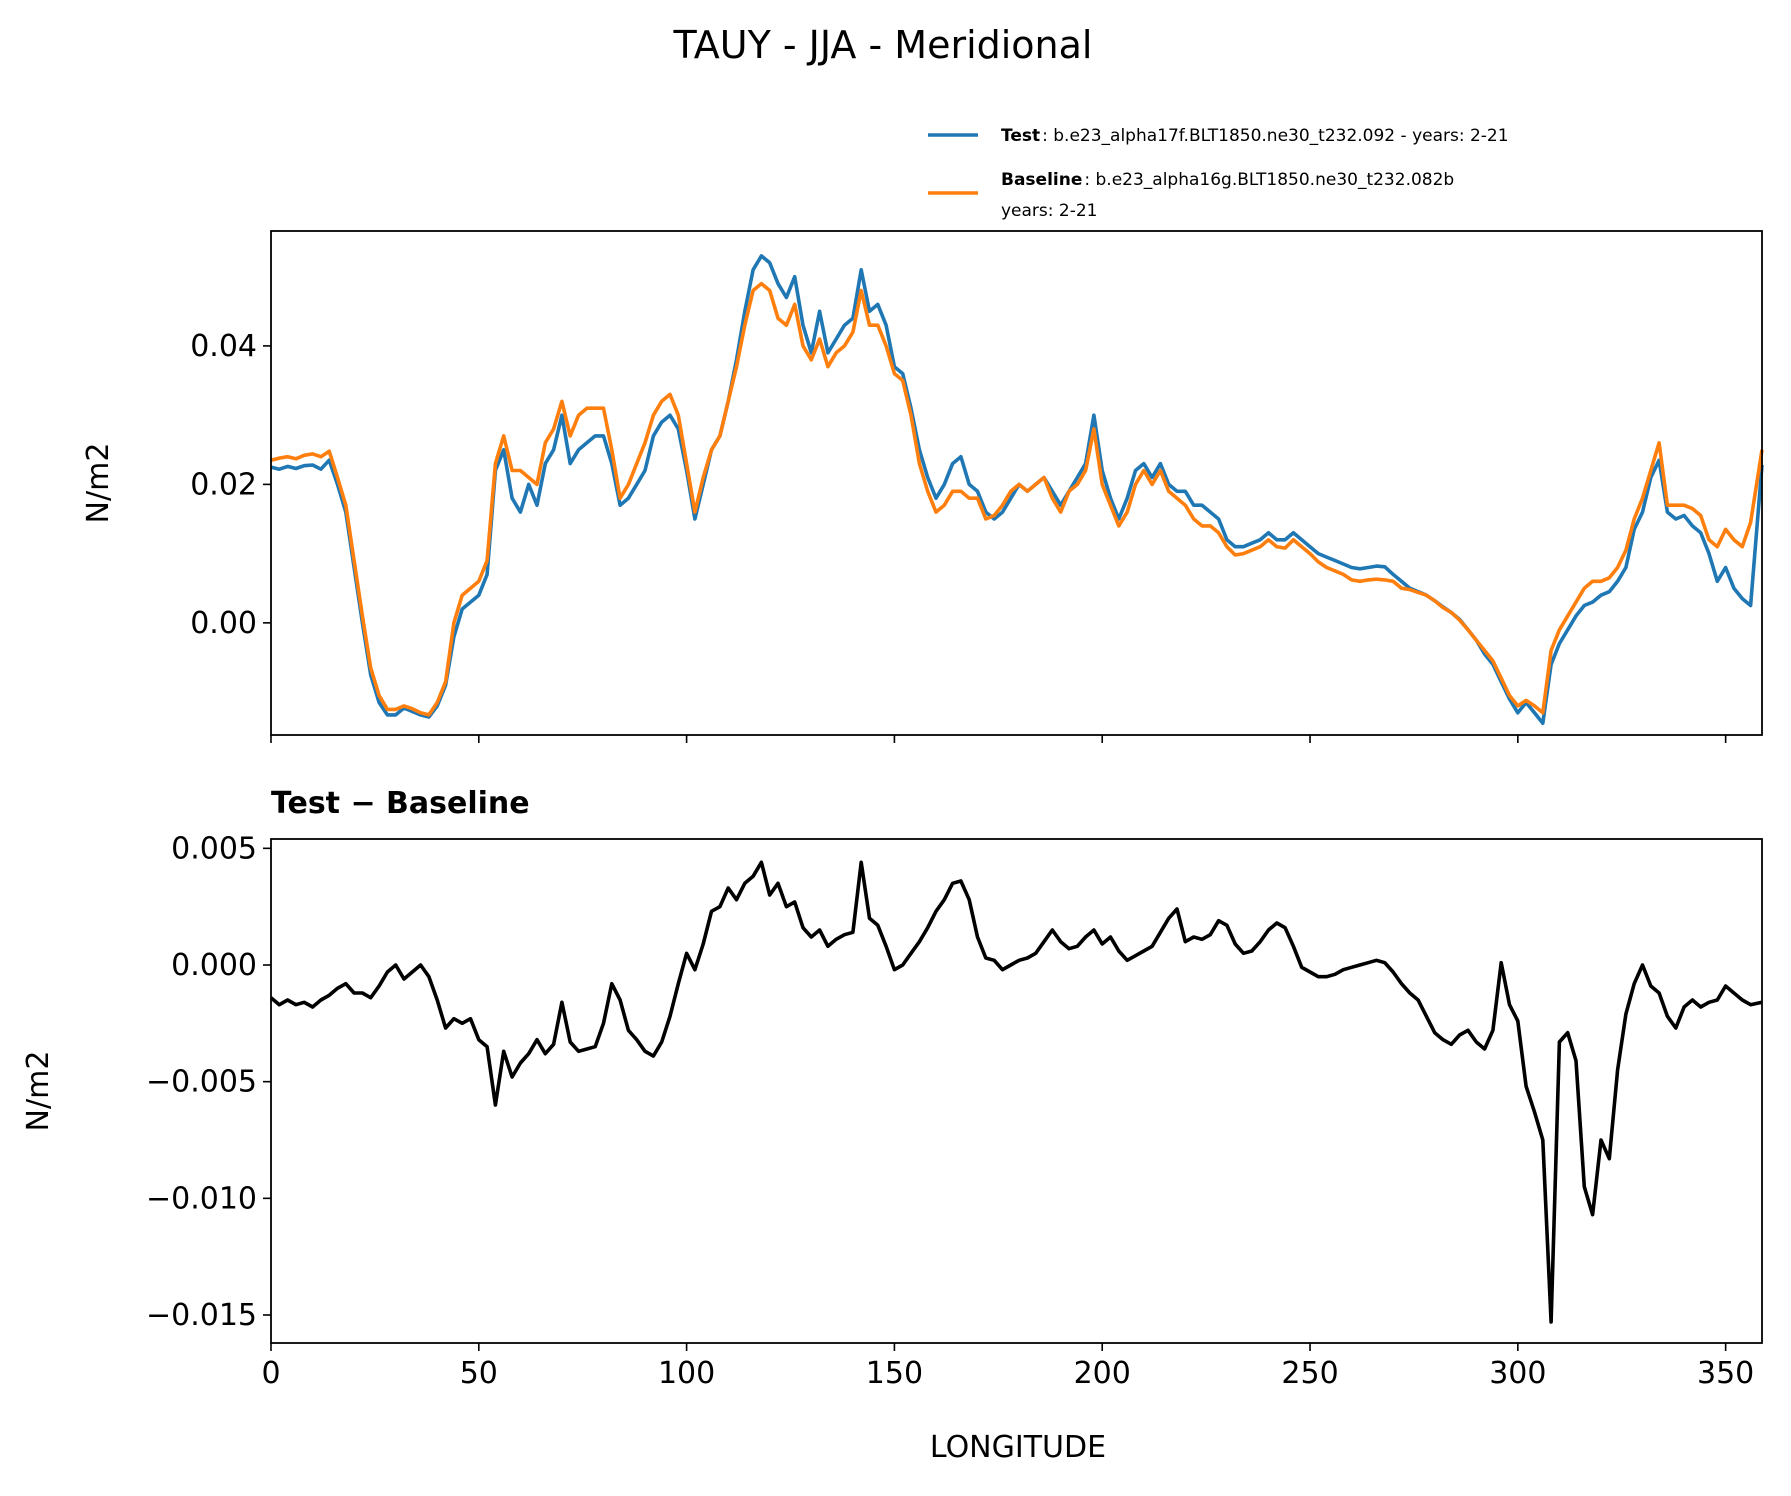  I want to click on legend-baseline-bold: Baseline, so click(1041, 180).